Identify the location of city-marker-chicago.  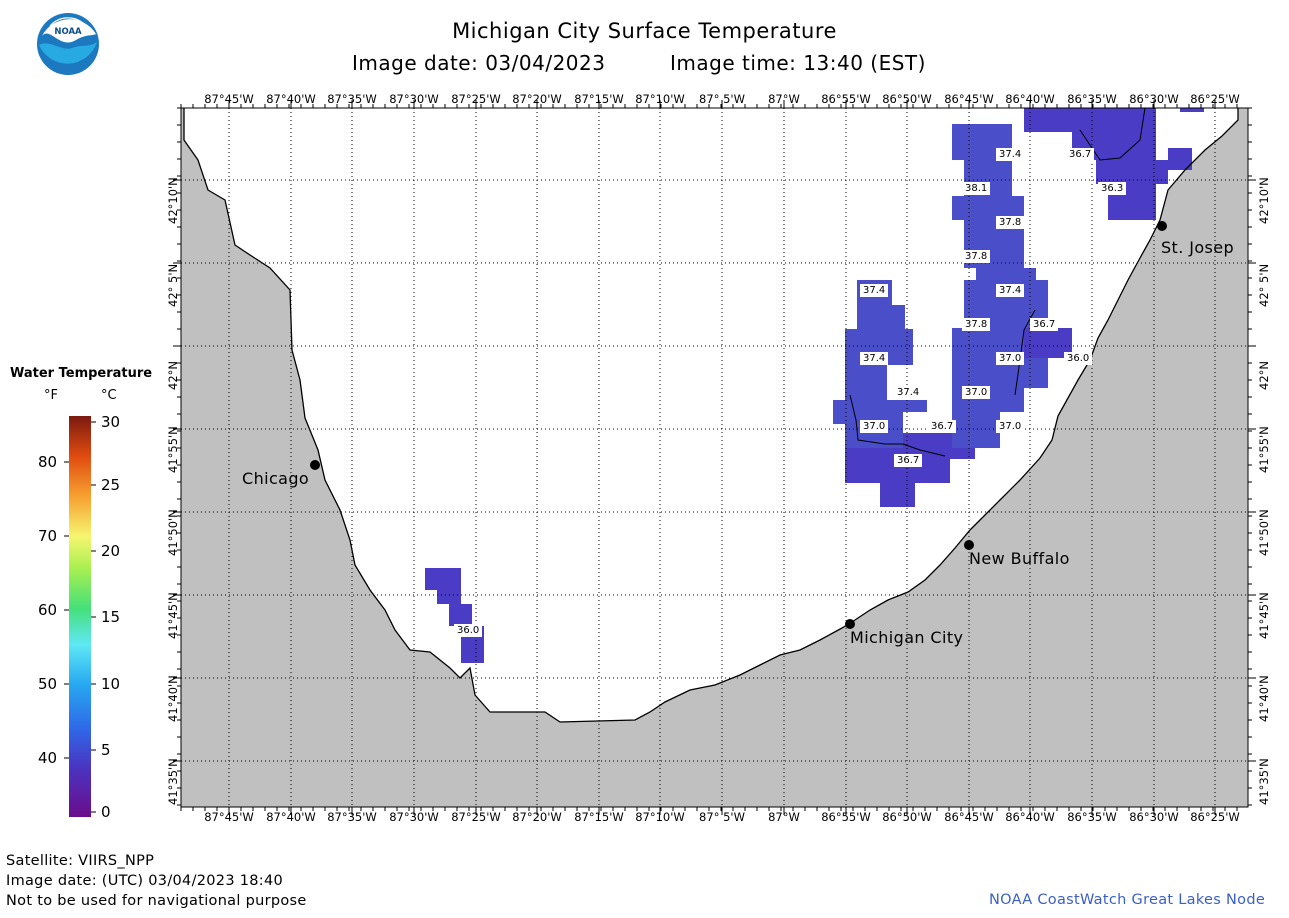
(315, 465).